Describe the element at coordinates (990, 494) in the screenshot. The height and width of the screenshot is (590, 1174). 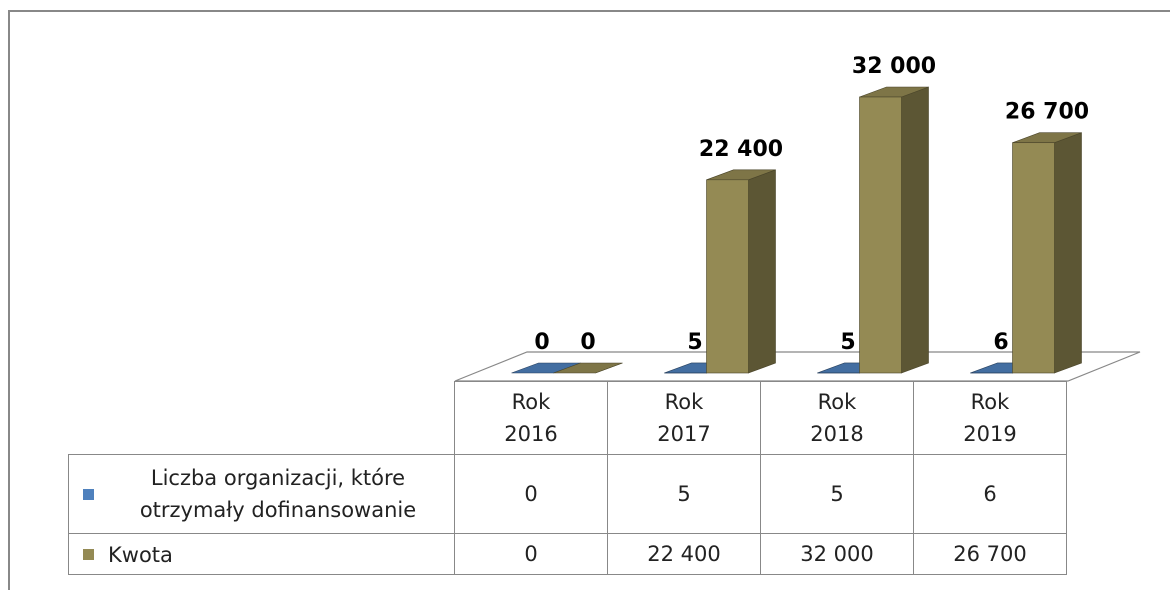
I see `table-value: 6` at that location.